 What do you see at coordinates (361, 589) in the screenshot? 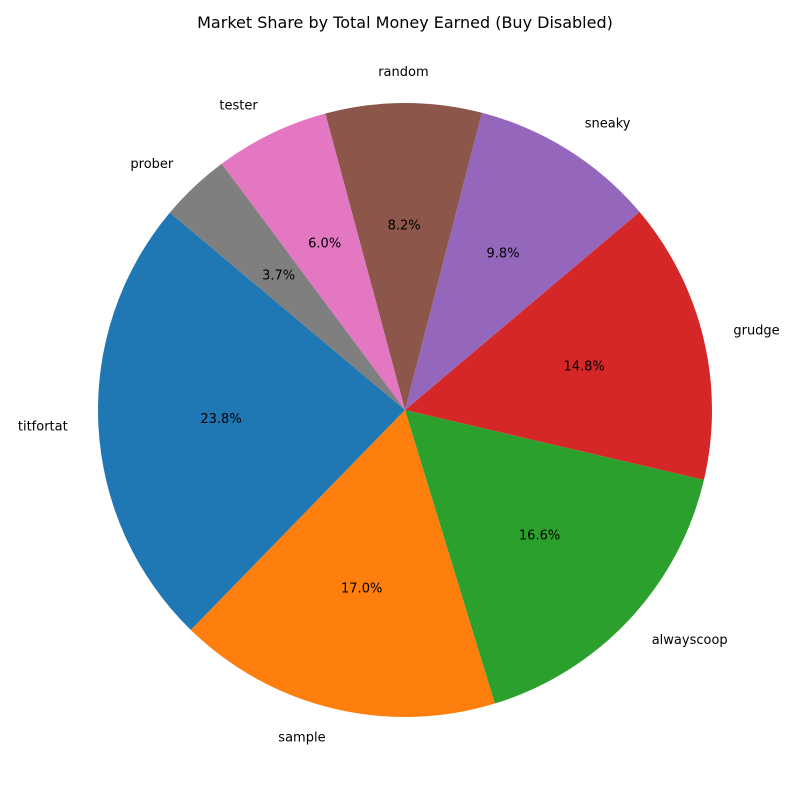
I see `percent-label-sample: 17.0%` at bounding box center [361, 589].